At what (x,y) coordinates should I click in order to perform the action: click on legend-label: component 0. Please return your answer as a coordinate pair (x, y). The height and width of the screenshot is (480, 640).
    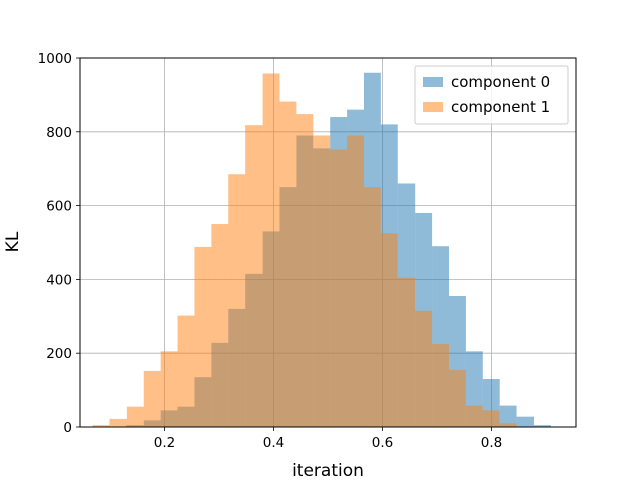
    Looking at the image, I should click on (500, 82).